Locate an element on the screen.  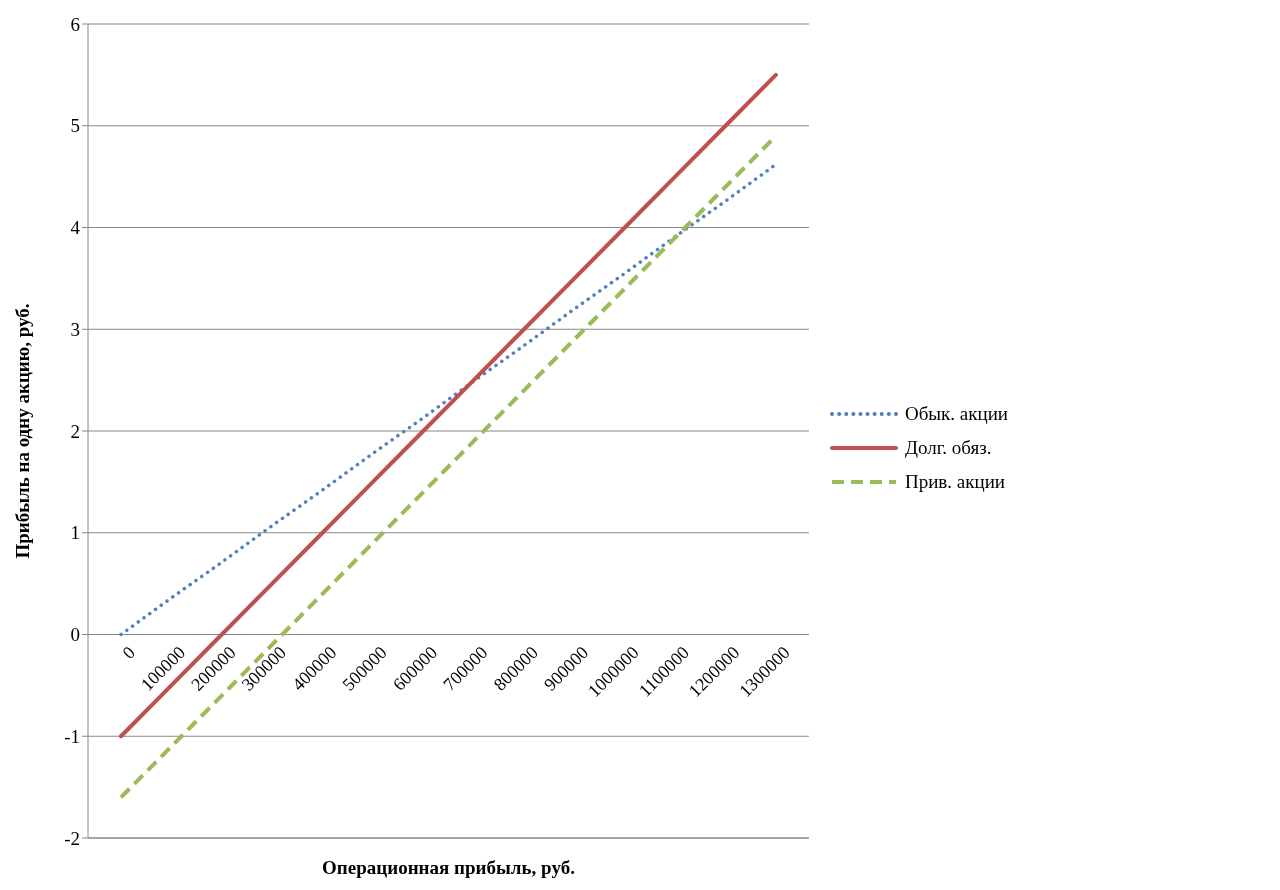
y-tick-label: 2 is located at coordinates (75, 431).